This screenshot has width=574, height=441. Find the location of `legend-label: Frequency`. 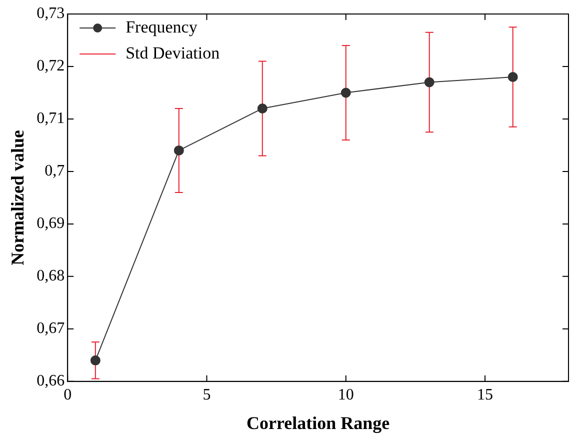

legend-label: Frequency is located at coordinates (162, 26).